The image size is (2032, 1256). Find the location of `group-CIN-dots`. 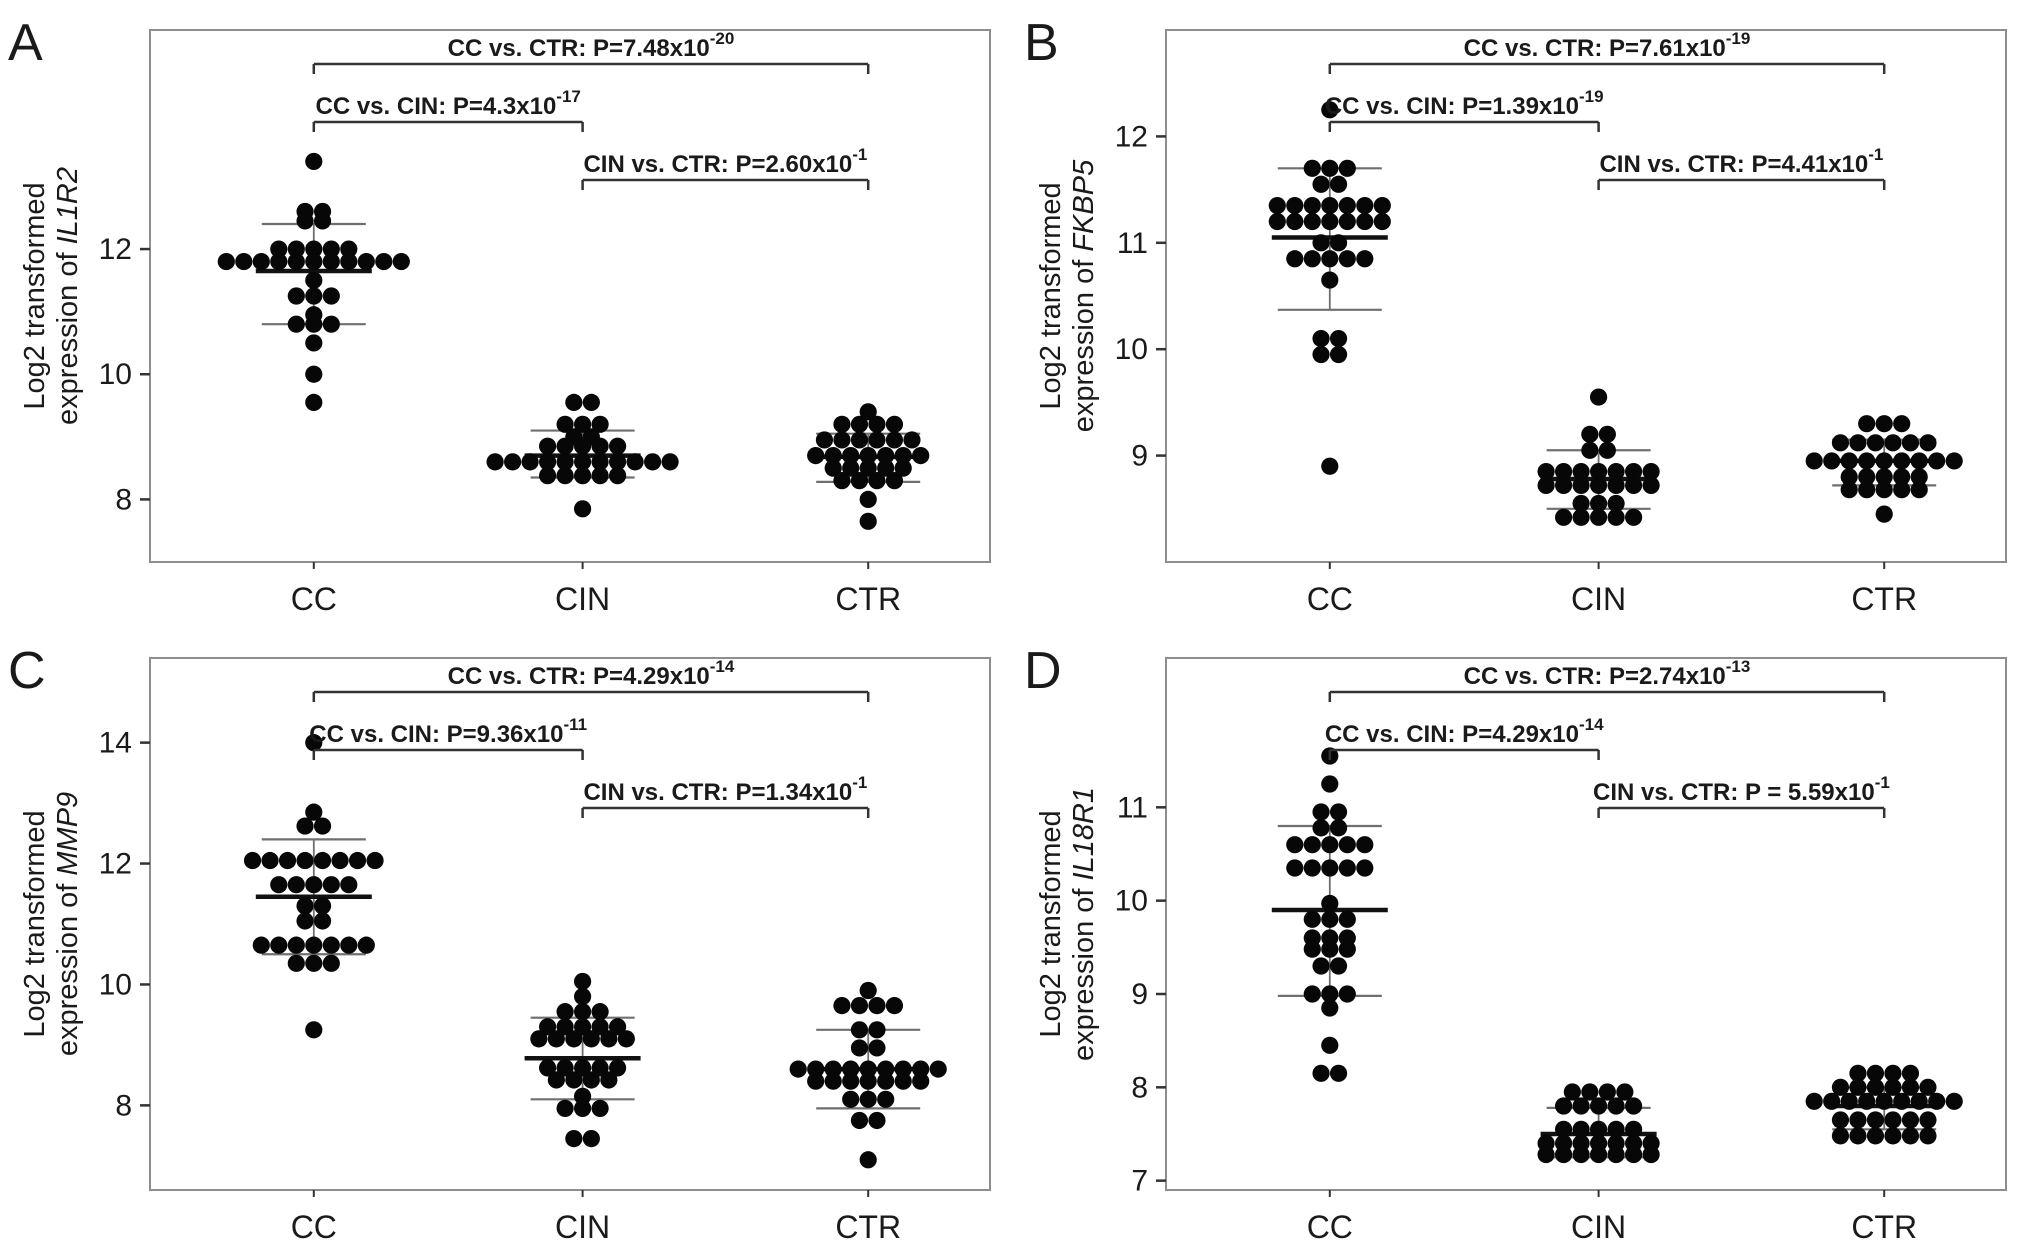

group-CIN-dots is located at coordinates (1598, 1123).